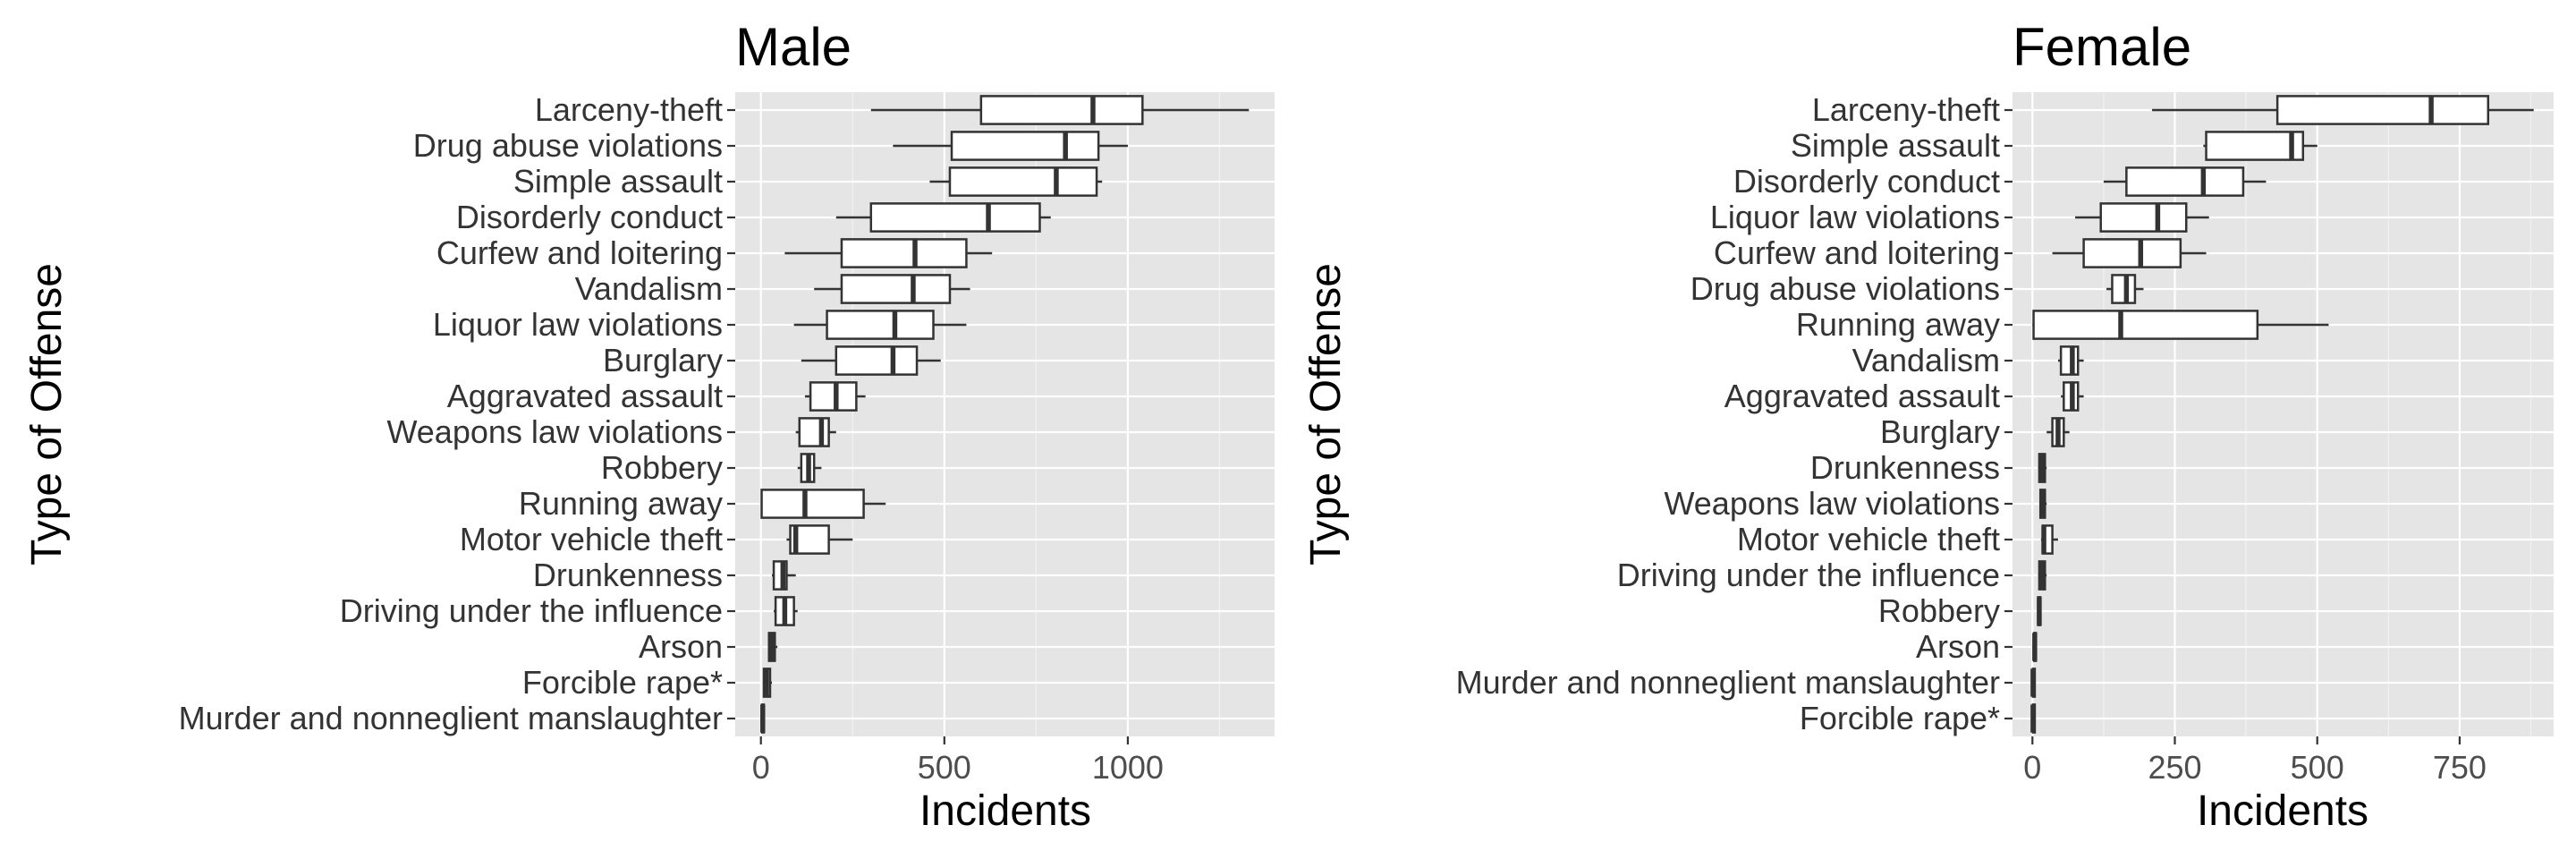 The image size is (2576, 859). What do you see at coordinates (2460, 767) in the screenshot?
I see `x-tick-label: 750` at bounding box center [2460, 767].